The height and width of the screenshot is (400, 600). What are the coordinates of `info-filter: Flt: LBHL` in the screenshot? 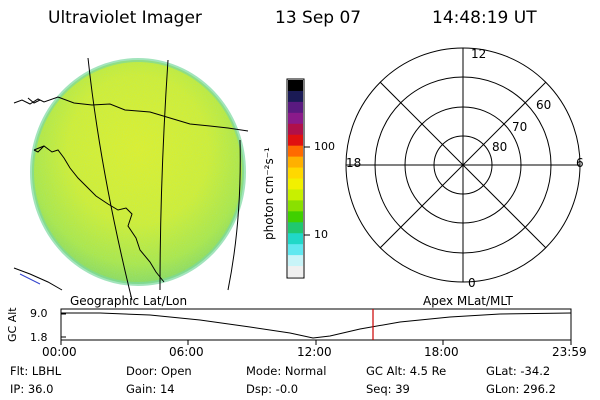 It's located at (36, 371).